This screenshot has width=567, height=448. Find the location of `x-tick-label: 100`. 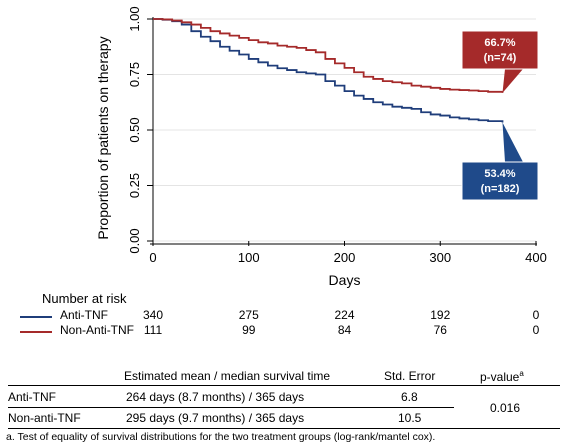

x-tick-label: 100 is located at coordinates (249, 257).